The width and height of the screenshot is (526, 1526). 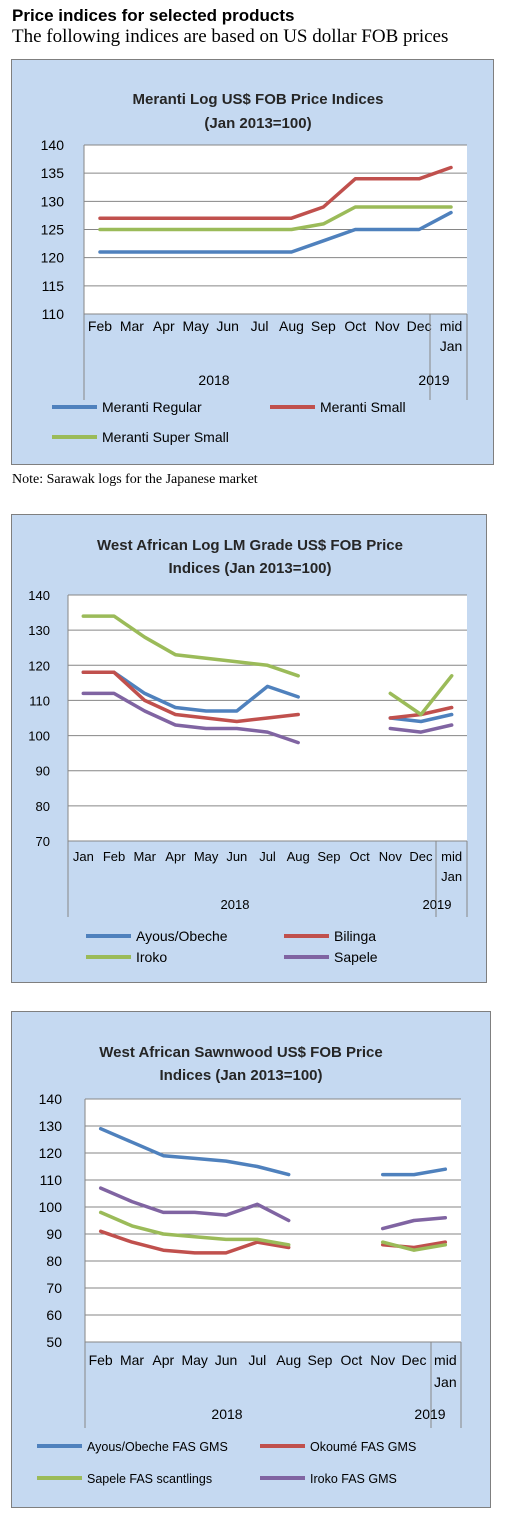 What do you see at coordinates (355, 936) in the screenshot?
I see `legend-label-bilinga: Bilinga` at bounding box center [355, 936].